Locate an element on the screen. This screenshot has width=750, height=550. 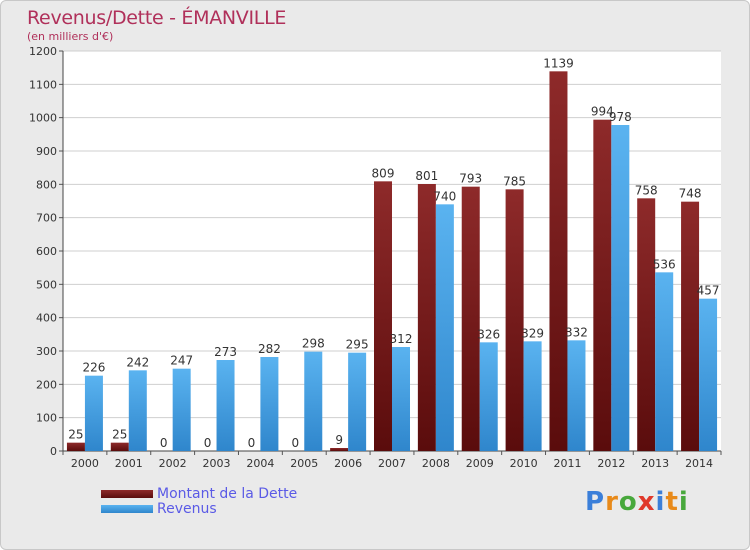
data-label-revenus: 295 is located at coordinates (357, 345).